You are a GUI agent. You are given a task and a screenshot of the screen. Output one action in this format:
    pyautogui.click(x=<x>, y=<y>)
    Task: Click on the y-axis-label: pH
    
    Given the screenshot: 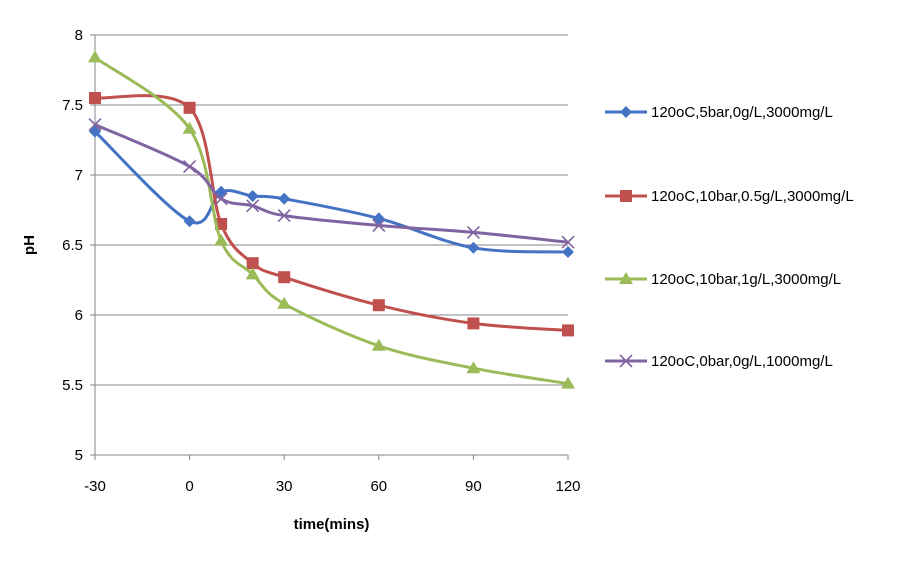 What is the action you would take?
    pyautogui.click(x=29, y=245)
    